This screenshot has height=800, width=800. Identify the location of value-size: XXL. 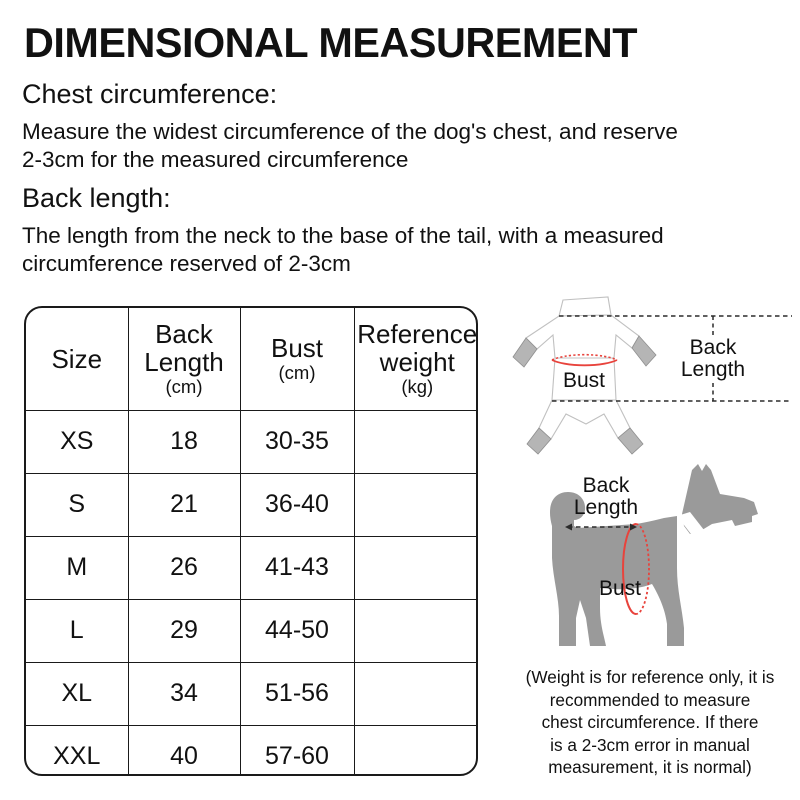
(77, 756).